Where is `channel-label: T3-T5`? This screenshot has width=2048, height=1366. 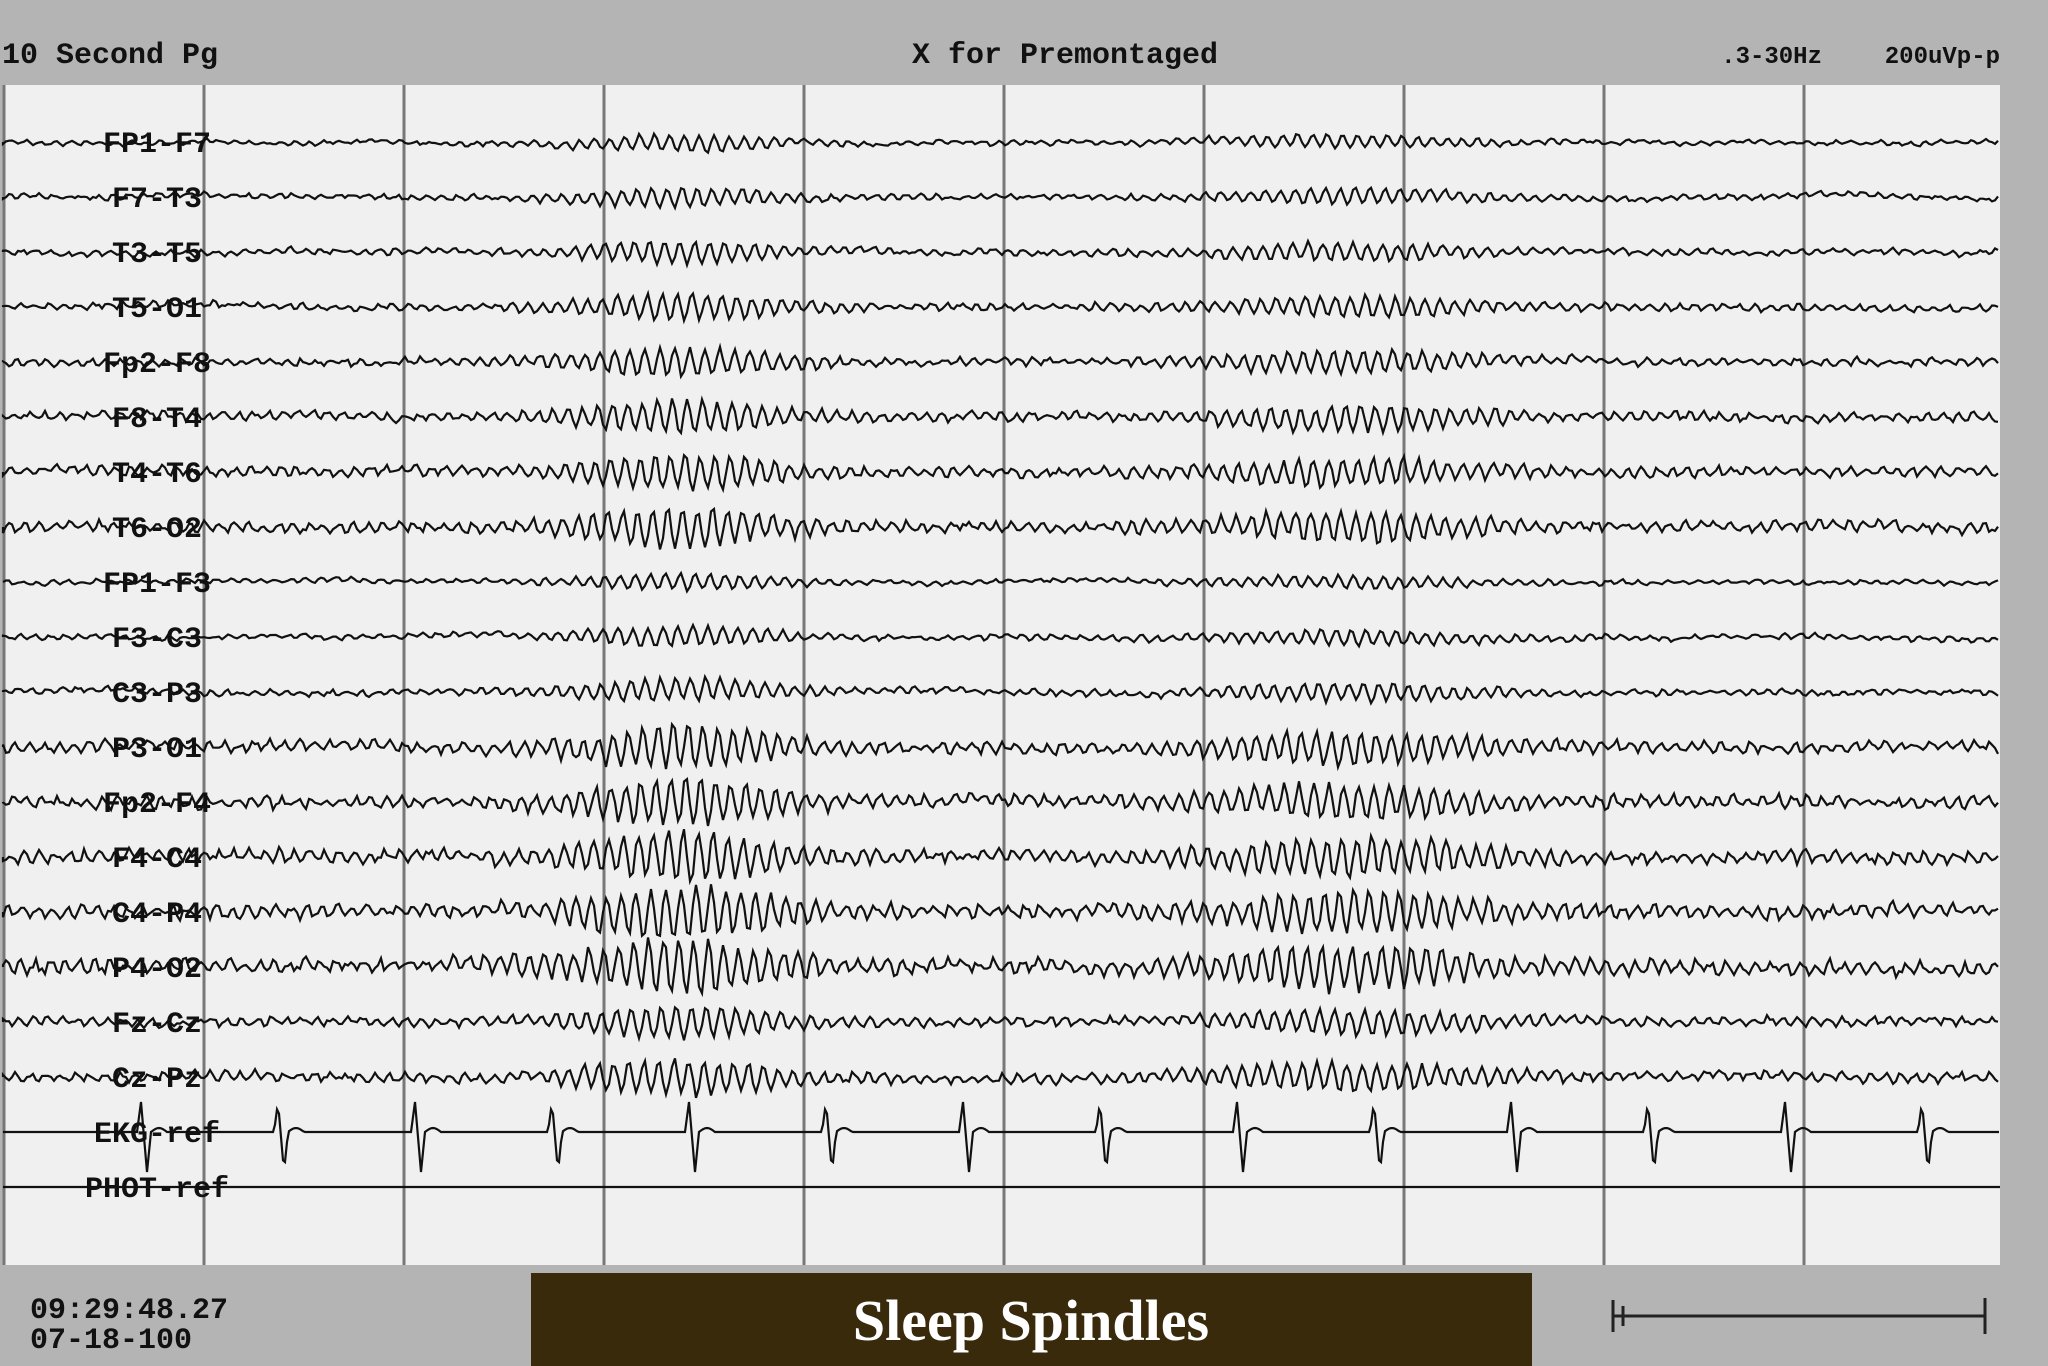
channel-label: T3-T5 is located at coordinates (157, 255).